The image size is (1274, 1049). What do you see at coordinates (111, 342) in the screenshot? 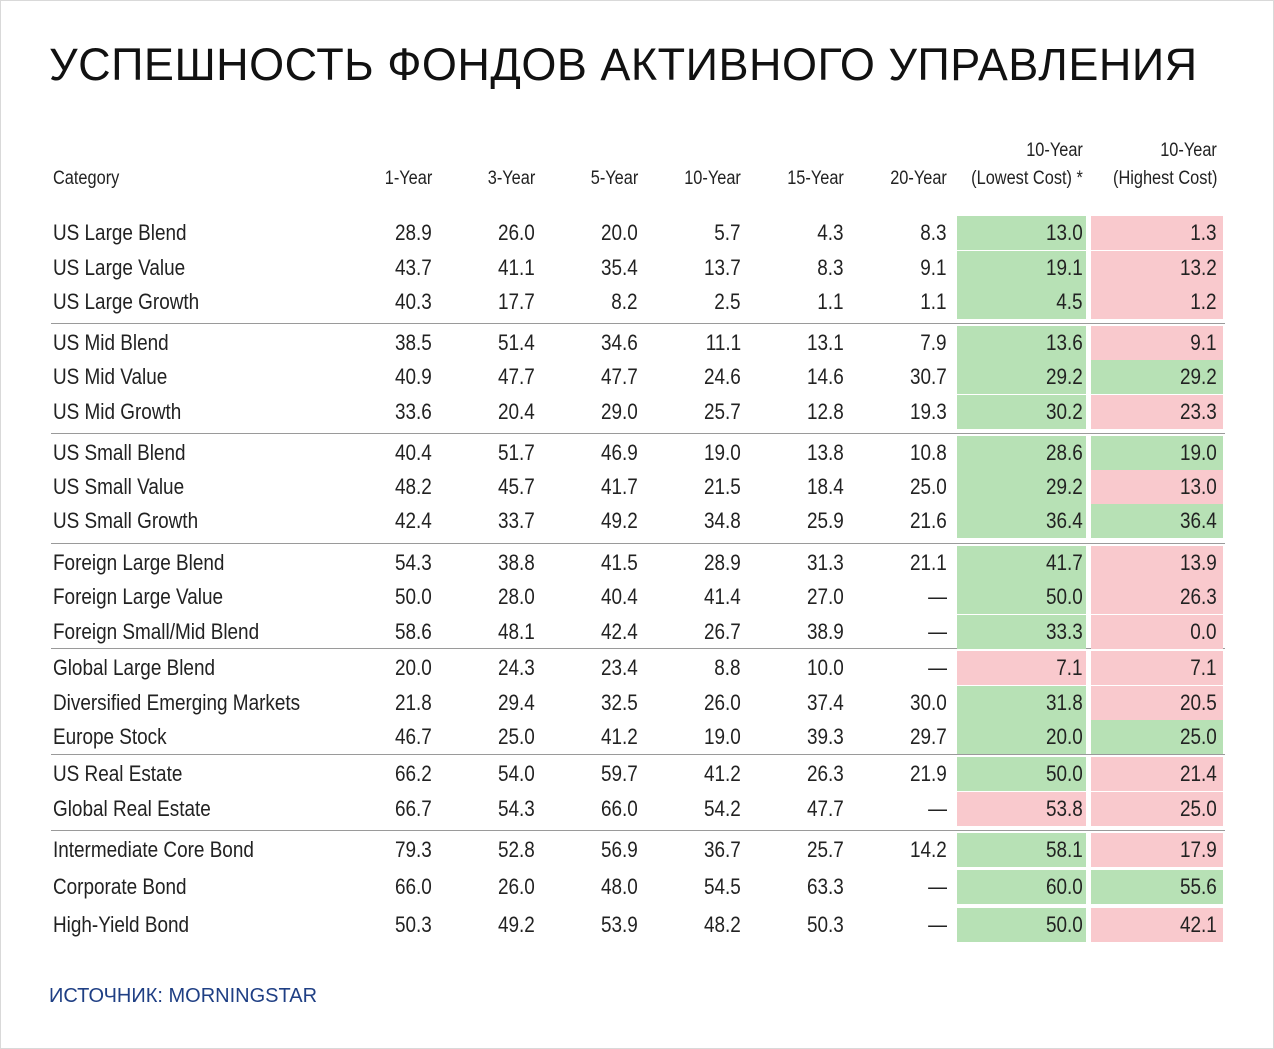
I see `row-category: US Mid Blend` at bounding box center [111, 342].